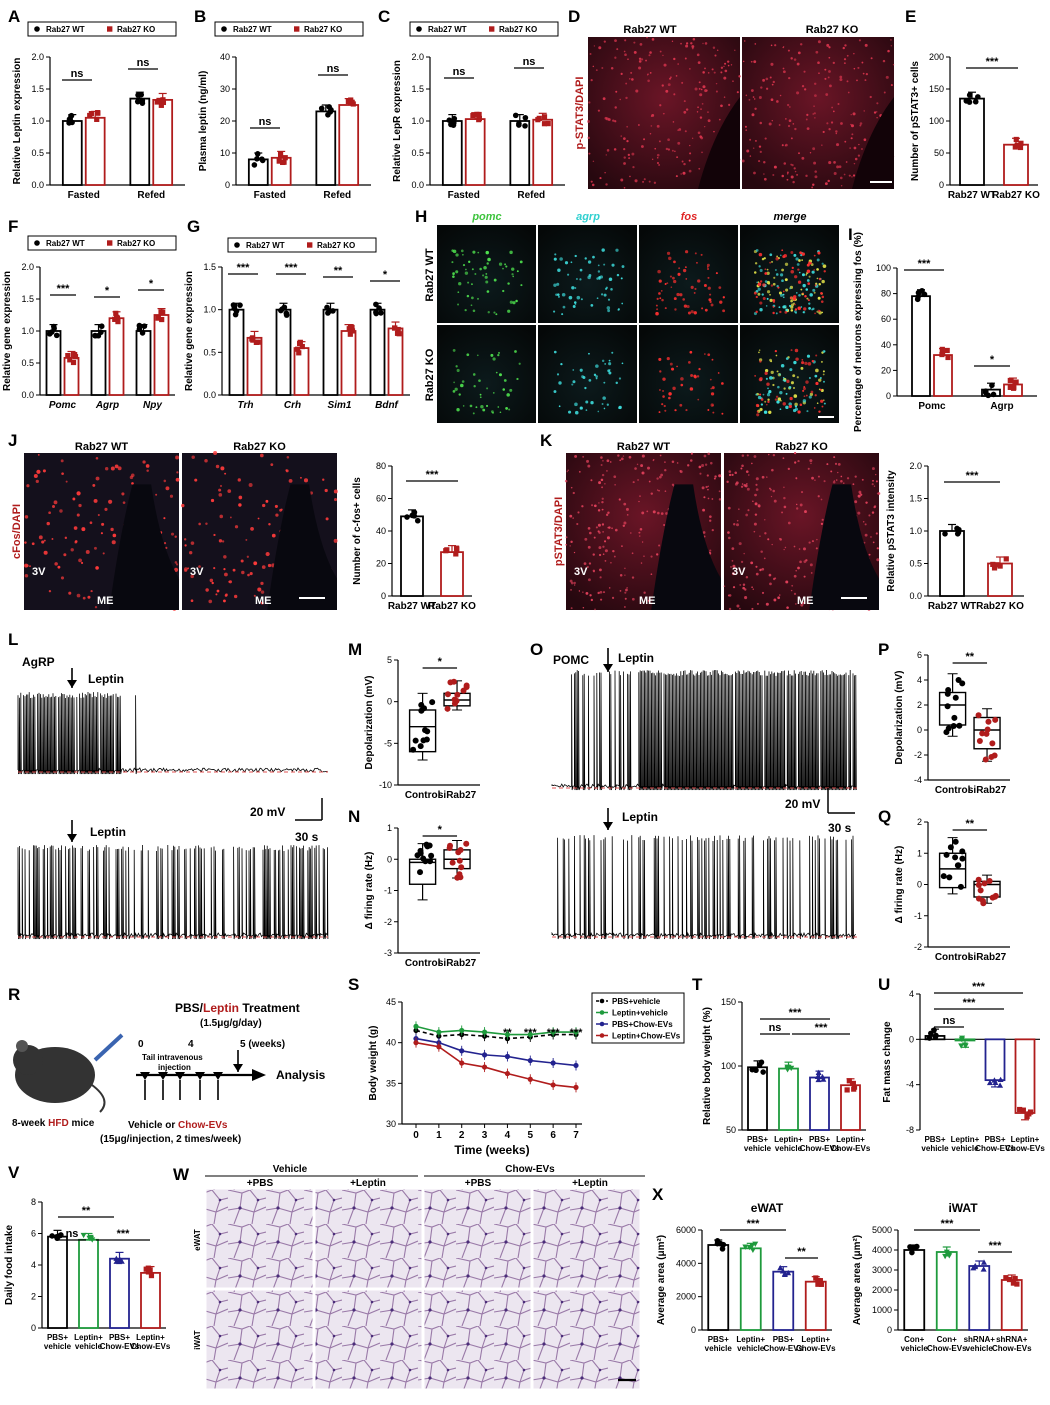  What do you see at coordinates (963, 1208) in the screenshot?
I see `chart-title: iWAT` at bounding box center [963, 1208].